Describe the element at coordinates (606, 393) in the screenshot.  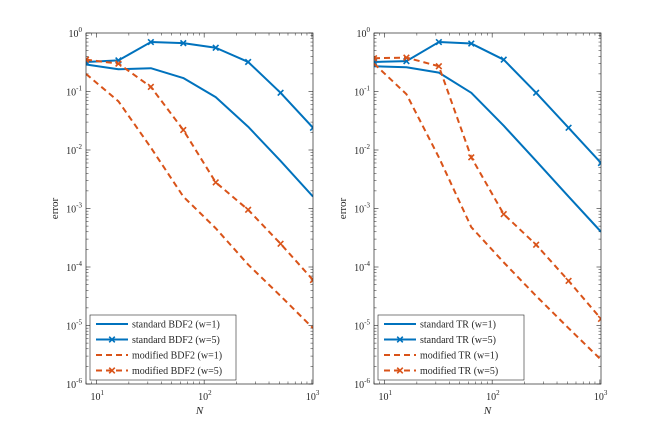
I see `x-tick-exponent: 3` at that location.